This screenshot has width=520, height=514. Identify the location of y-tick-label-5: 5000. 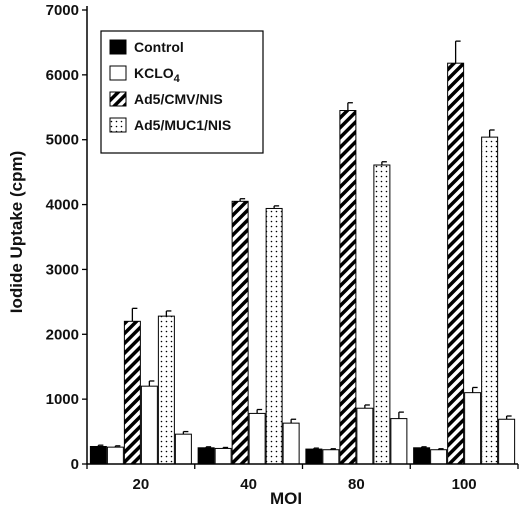
(62, 140).